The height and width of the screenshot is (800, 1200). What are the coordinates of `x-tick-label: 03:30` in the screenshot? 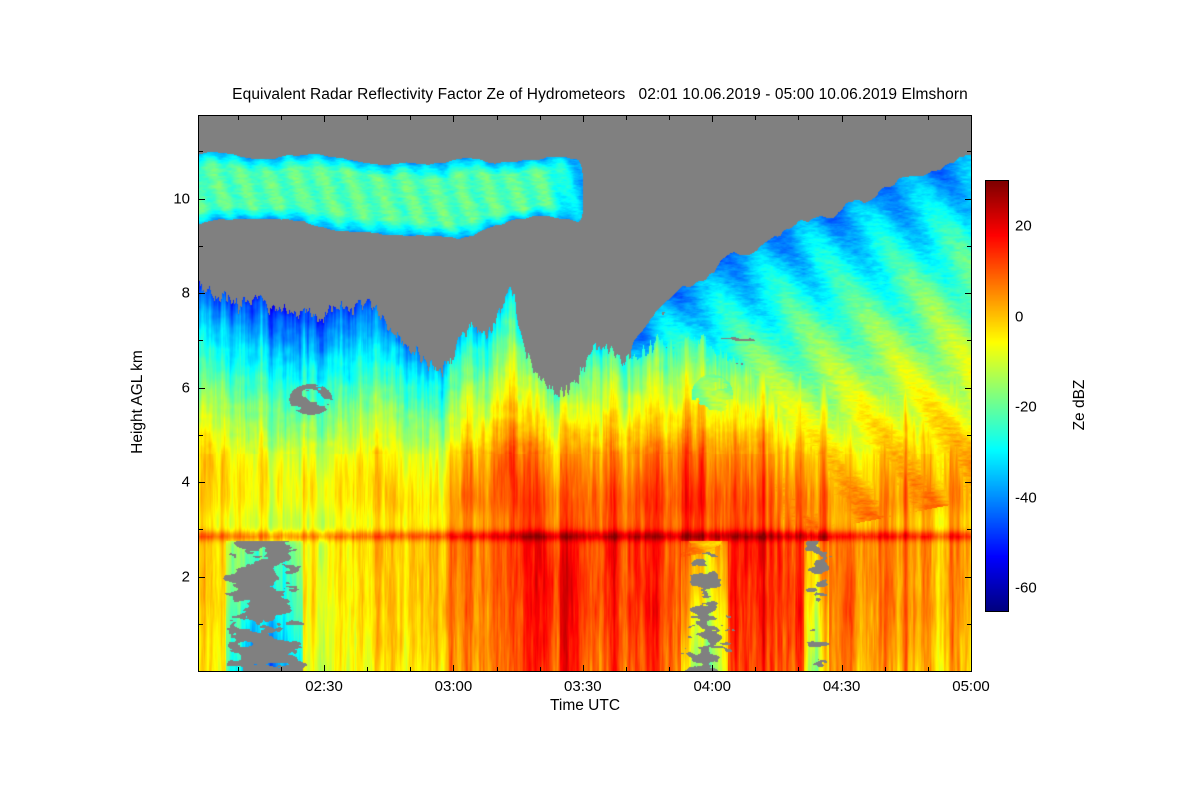 It's located at (583, 686).